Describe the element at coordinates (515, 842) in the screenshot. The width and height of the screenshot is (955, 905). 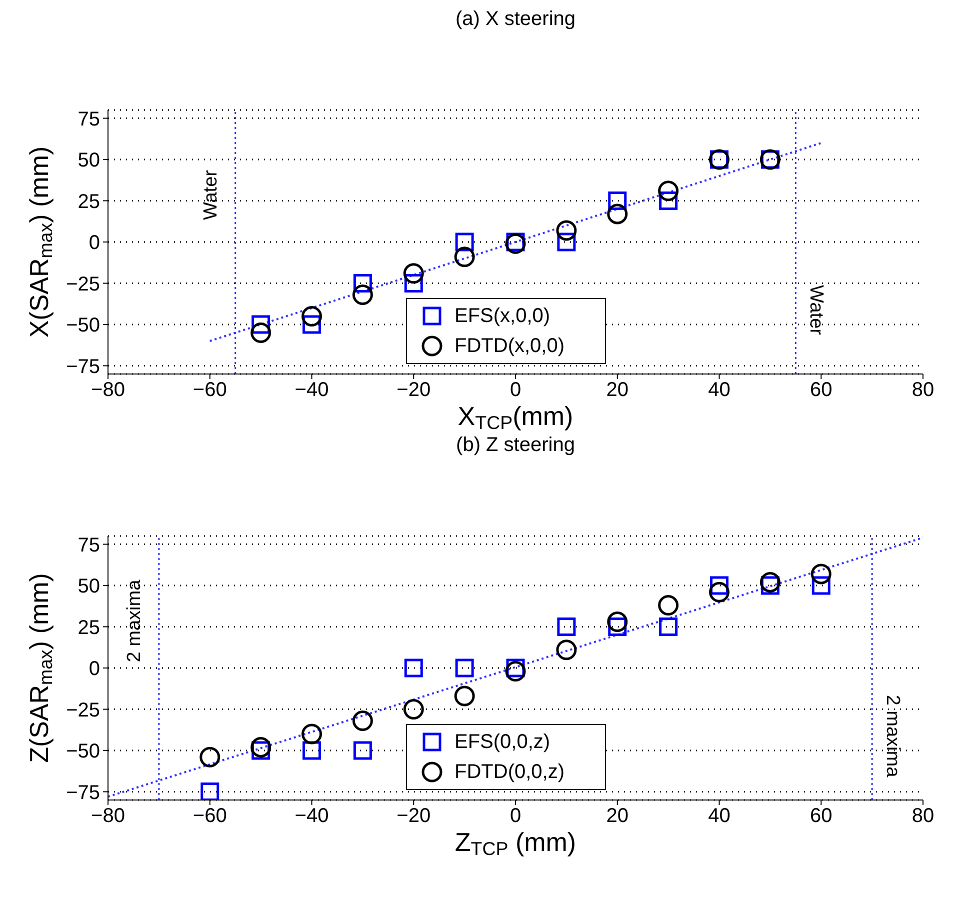
I see `x-axis-title: Z$_{TCP}$ (mm)` at that location.